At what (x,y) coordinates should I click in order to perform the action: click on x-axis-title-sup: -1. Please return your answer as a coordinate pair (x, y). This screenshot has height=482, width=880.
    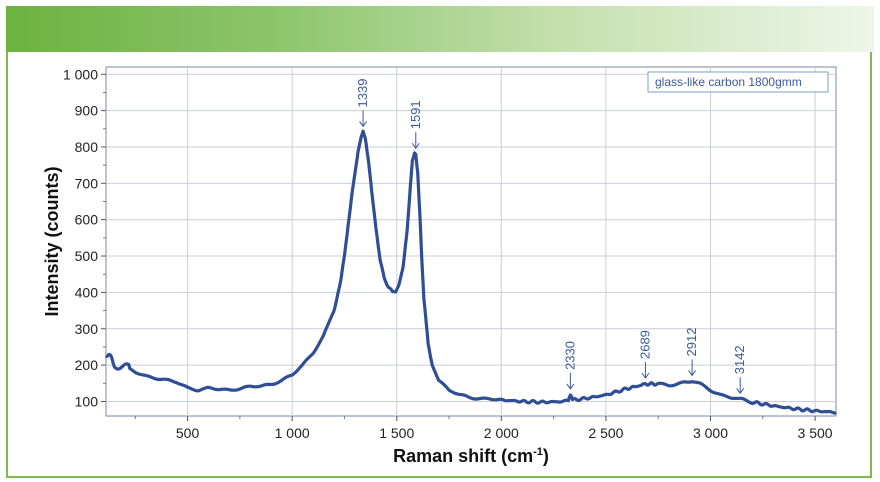
    Looking at the image, I should click on (538, 452).